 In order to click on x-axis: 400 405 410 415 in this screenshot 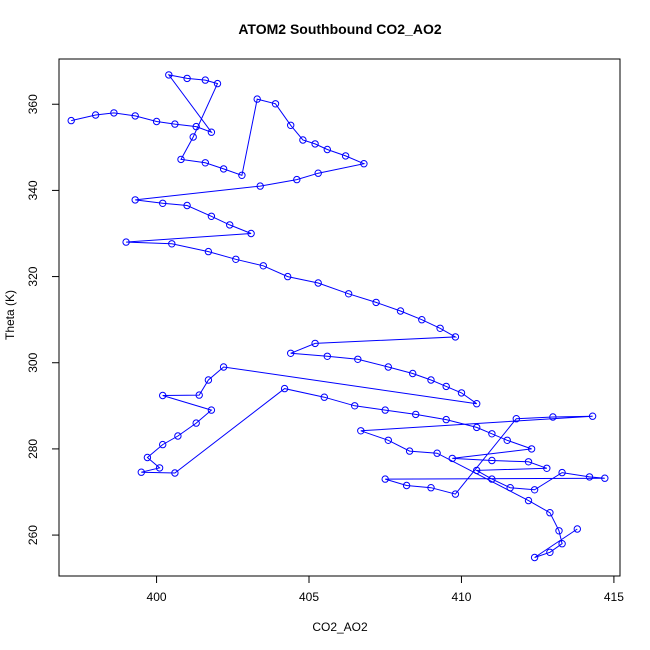, I will do `click(385, 589)`.